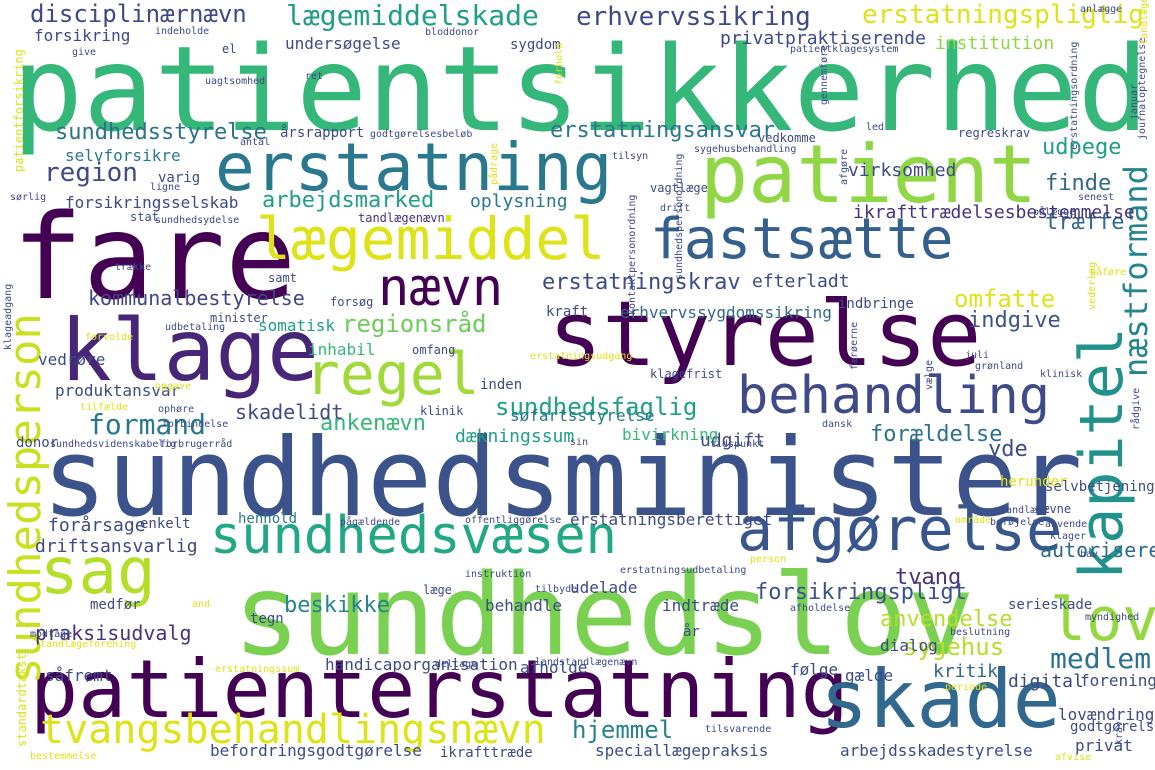 This screenshot has width=1155, height=770. I want to click on word-kraft: kraft, so click(567, 312).